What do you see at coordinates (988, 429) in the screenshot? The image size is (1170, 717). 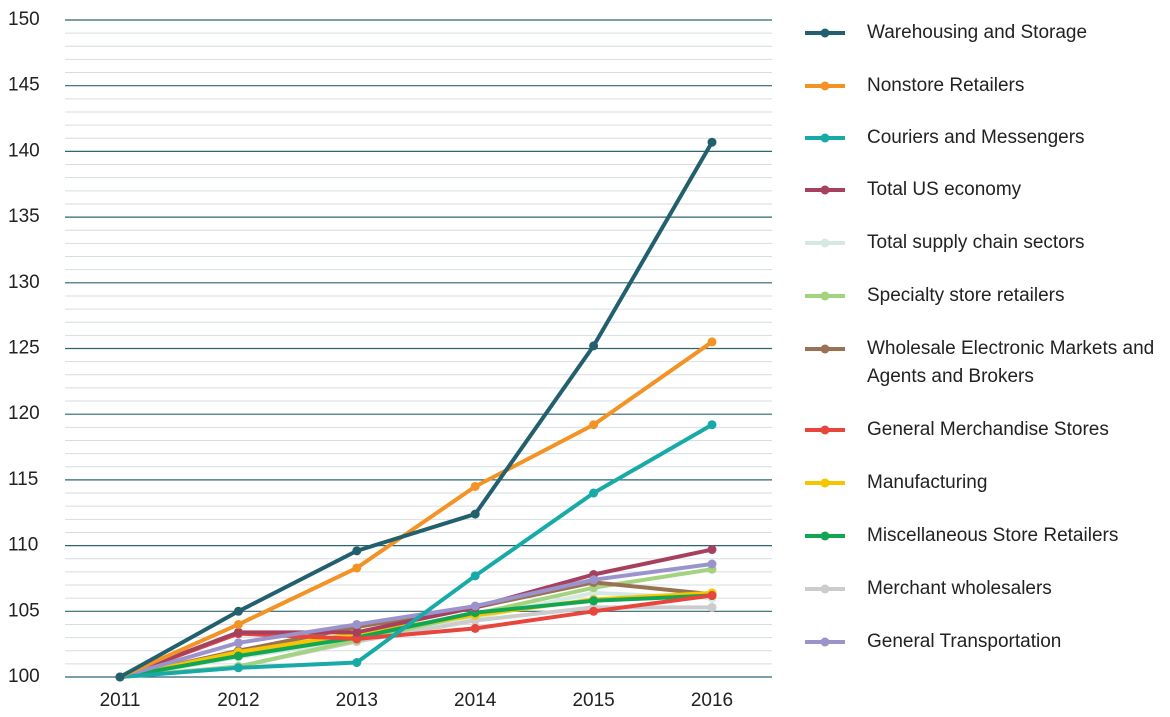 I see `legend-label: General Merchandise Stores` at bounding box center [988, 429].